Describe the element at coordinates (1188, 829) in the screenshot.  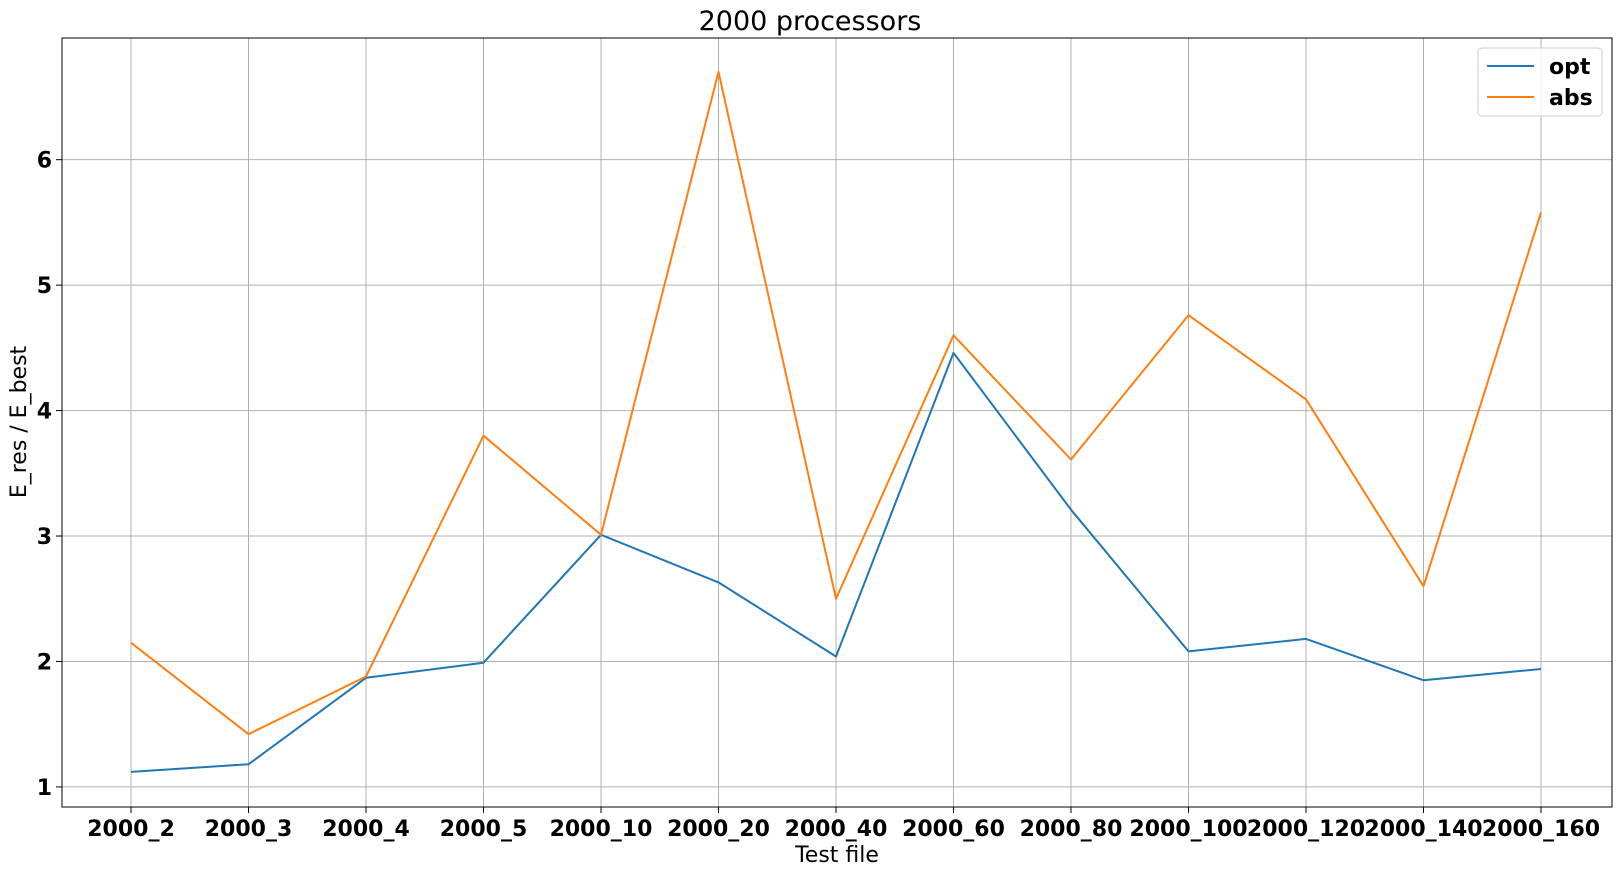
I see `x-tick-label: 2000_100` at that location.